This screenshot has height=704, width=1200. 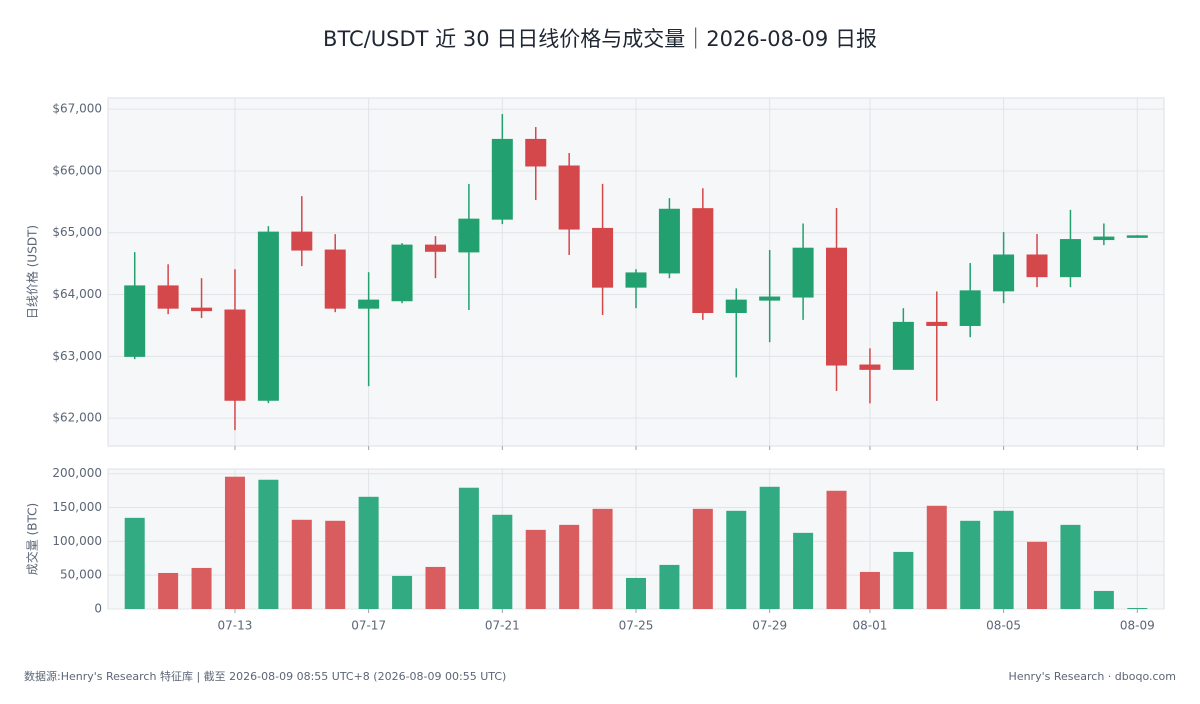 What do you see at coordinates (1137, 626) in the screenshot?
I see `x-tick-label: 08-09` at bounding box center [1137, 626].